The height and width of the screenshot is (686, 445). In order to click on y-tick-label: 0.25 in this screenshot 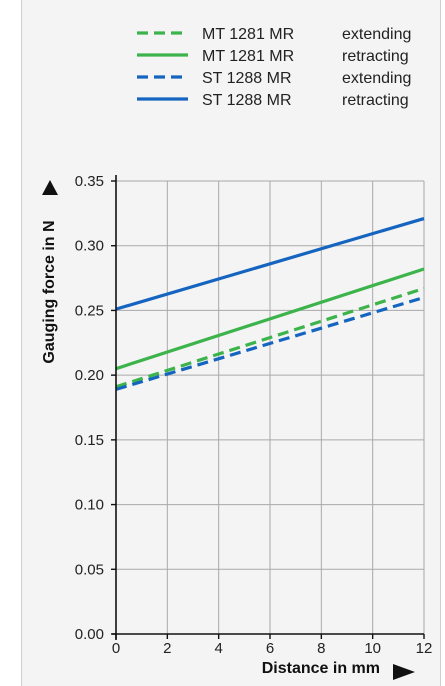, I will do `click(89, 310)`.